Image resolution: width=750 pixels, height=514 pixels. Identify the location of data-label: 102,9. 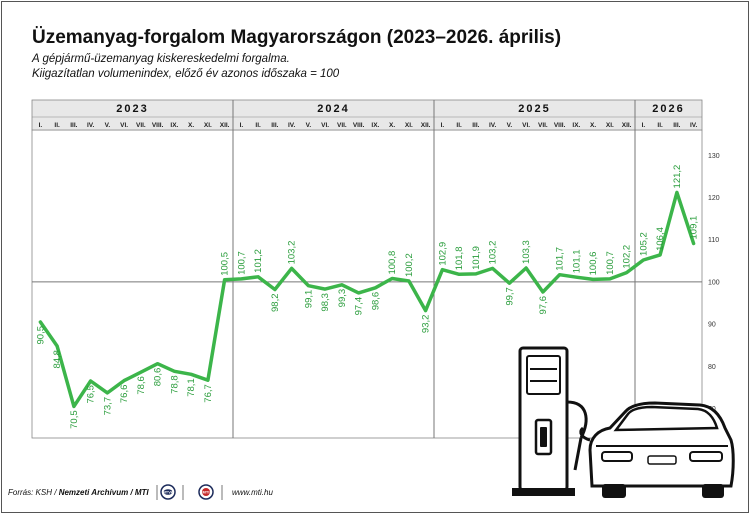
(442, 254).